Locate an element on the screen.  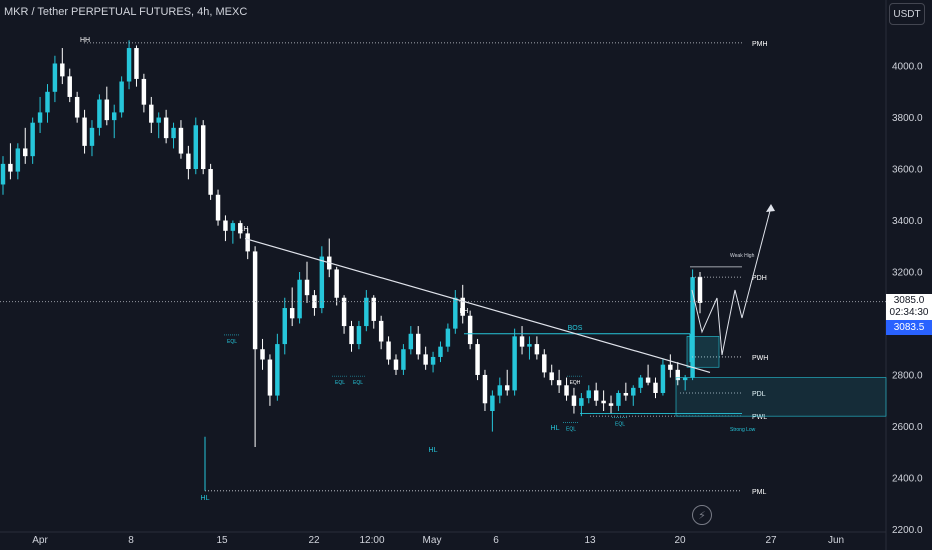
key-level-label: PDH is located at coordinates (759, 278).